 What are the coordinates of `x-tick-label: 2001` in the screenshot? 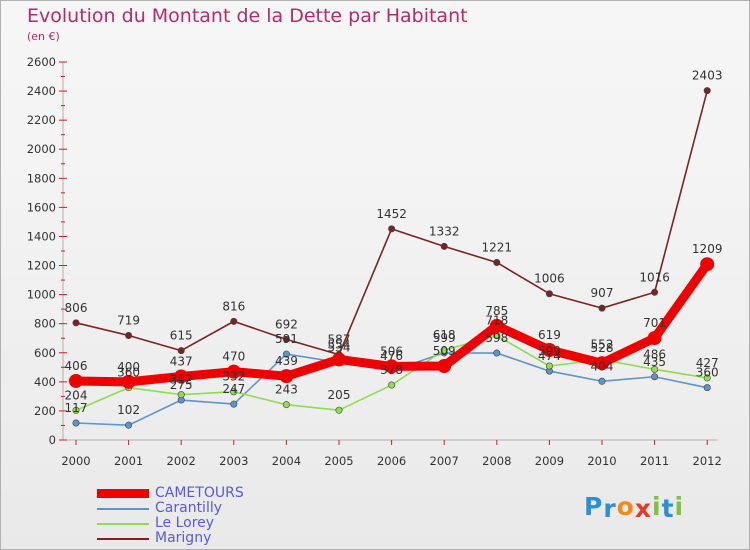 It's located at (128, 461).